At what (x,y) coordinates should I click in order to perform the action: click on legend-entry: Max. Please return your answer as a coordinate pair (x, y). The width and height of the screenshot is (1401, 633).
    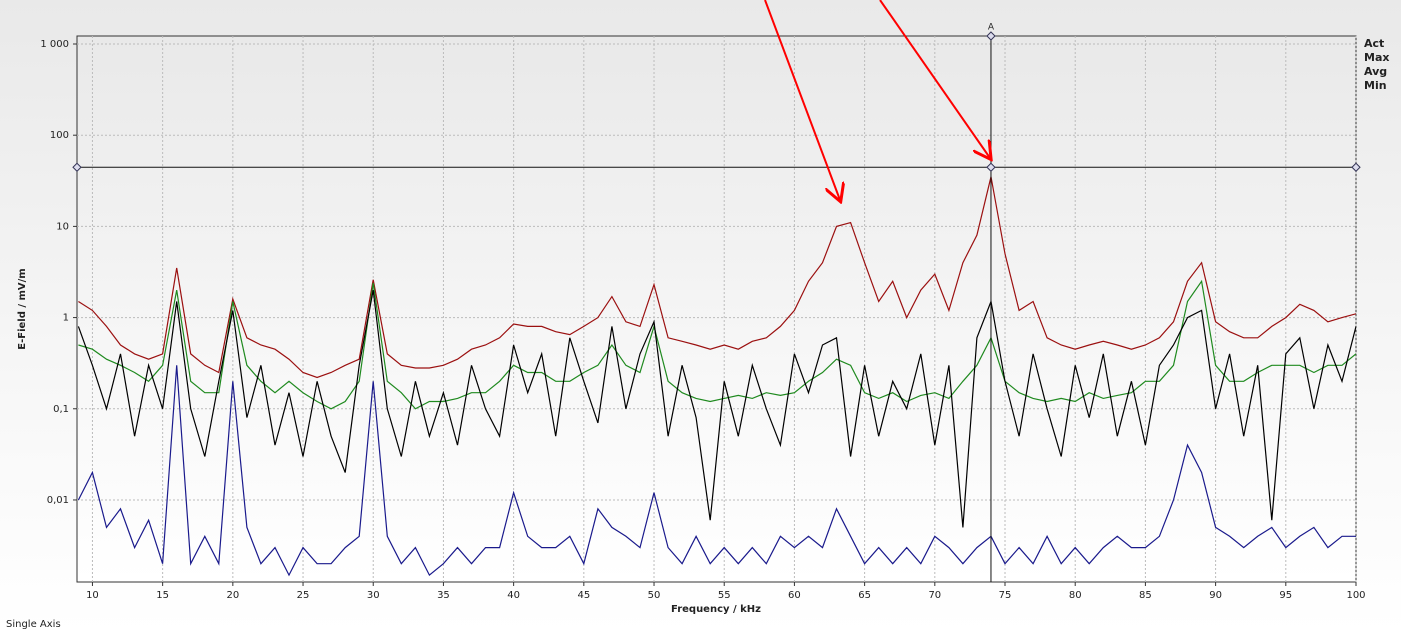
    Looking at the image, I should click on (1376, 57).